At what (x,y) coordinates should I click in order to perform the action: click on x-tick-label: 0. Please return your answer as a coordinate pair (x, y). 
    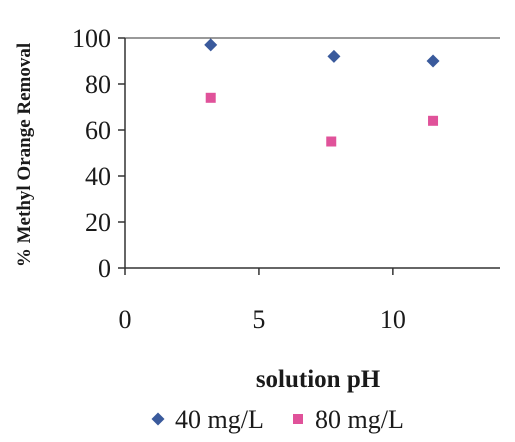
    Looking at the image, I should click on (125, 319).